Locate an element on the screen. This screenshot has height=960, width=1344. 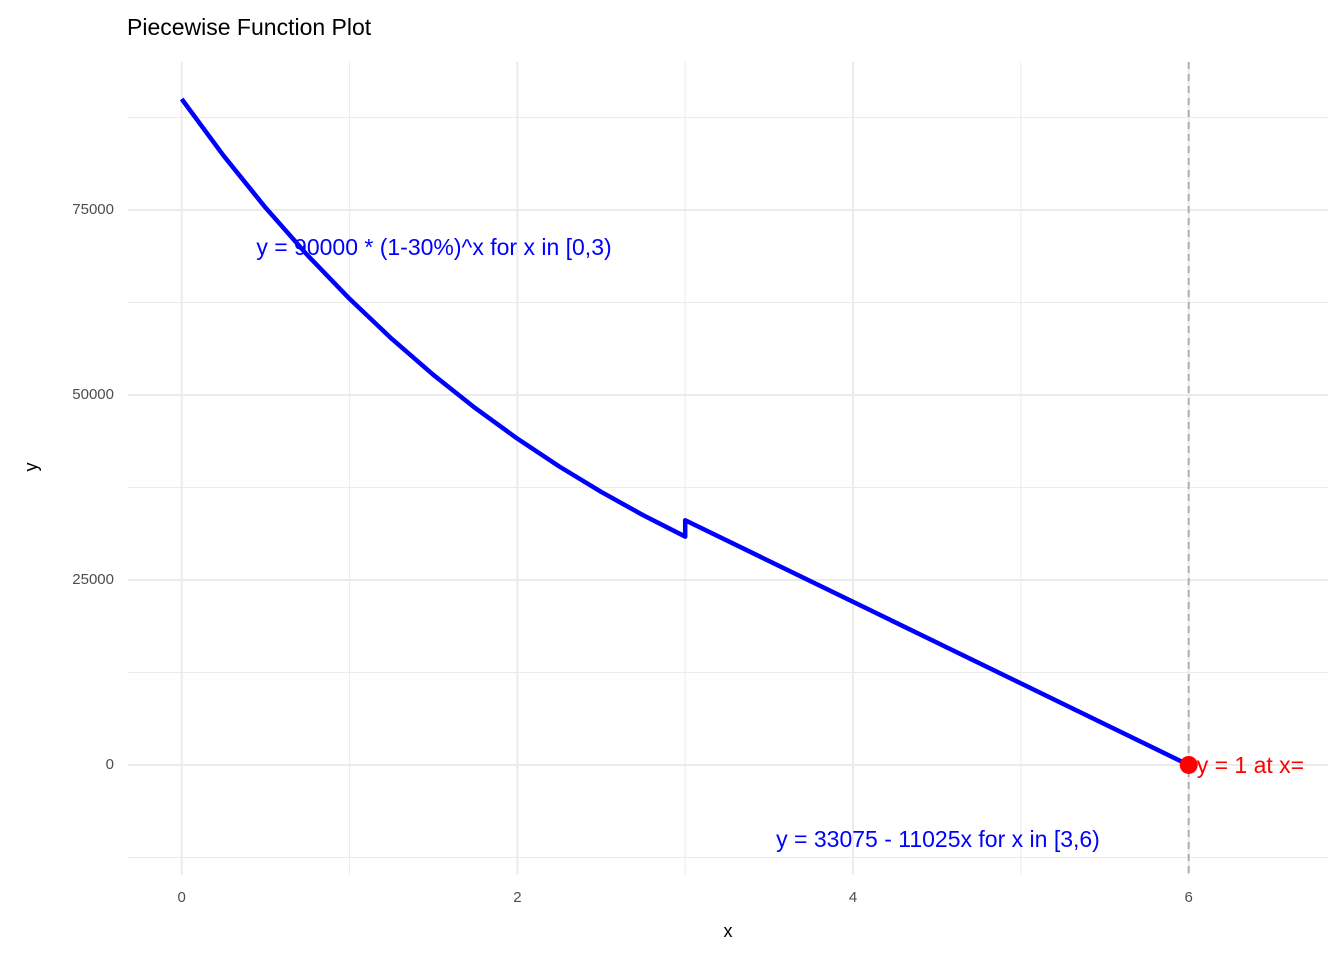
y-tick-label: 0 is located at coordinates (110, 764).